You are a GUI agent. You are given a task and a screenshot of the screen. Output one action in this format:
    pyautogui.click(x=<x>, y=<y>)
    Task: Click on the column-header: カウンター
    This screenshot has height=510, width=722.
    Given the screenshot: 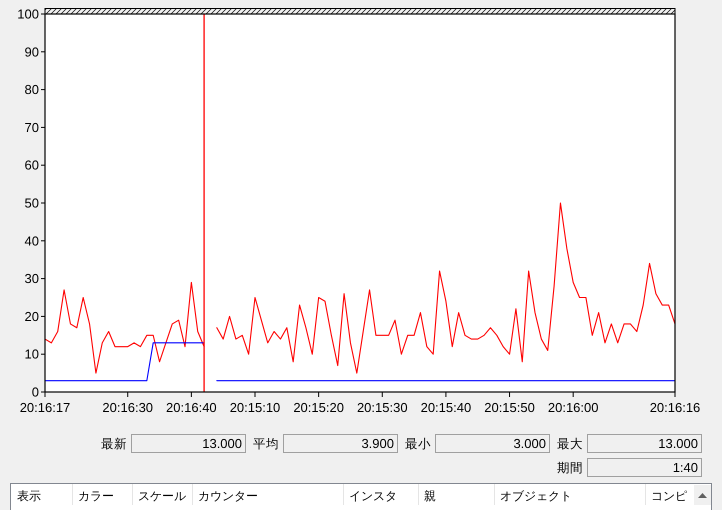 What is the action you would take?
    pyautogui.click(x=228, y=496)
    